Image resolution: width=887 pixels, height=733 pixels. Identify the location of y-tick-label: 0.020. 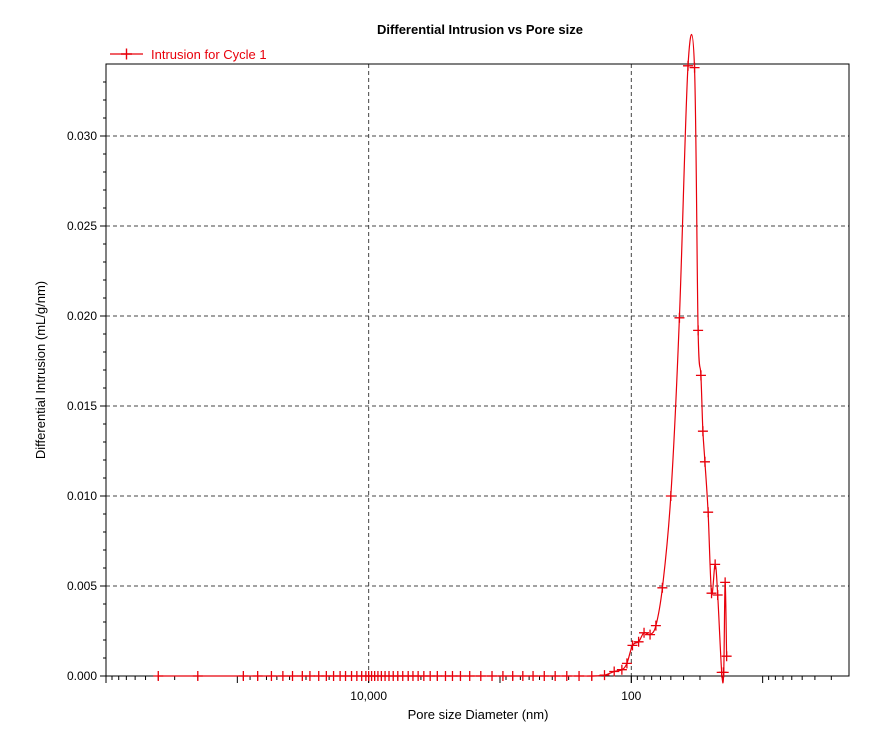
(82, 316).